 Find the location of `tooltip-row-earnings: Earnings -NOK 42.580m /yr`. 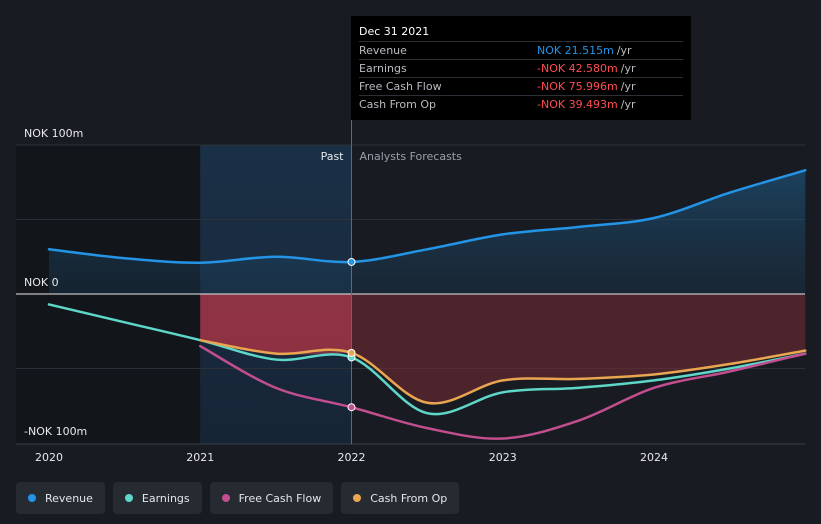

tooltip-row-earnings: Earnings -NOK 42.580m /yr is located at coordinates (521, 68).